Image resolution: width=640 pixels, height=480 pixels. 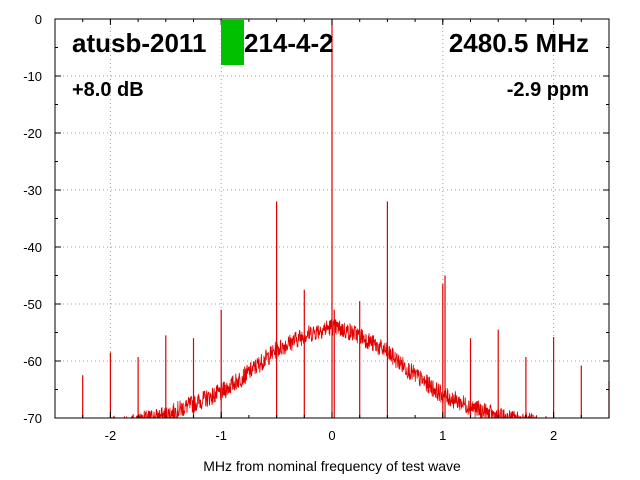 I want to click on device-id-suffix: 214-4-2, so click(x=289, y=43).